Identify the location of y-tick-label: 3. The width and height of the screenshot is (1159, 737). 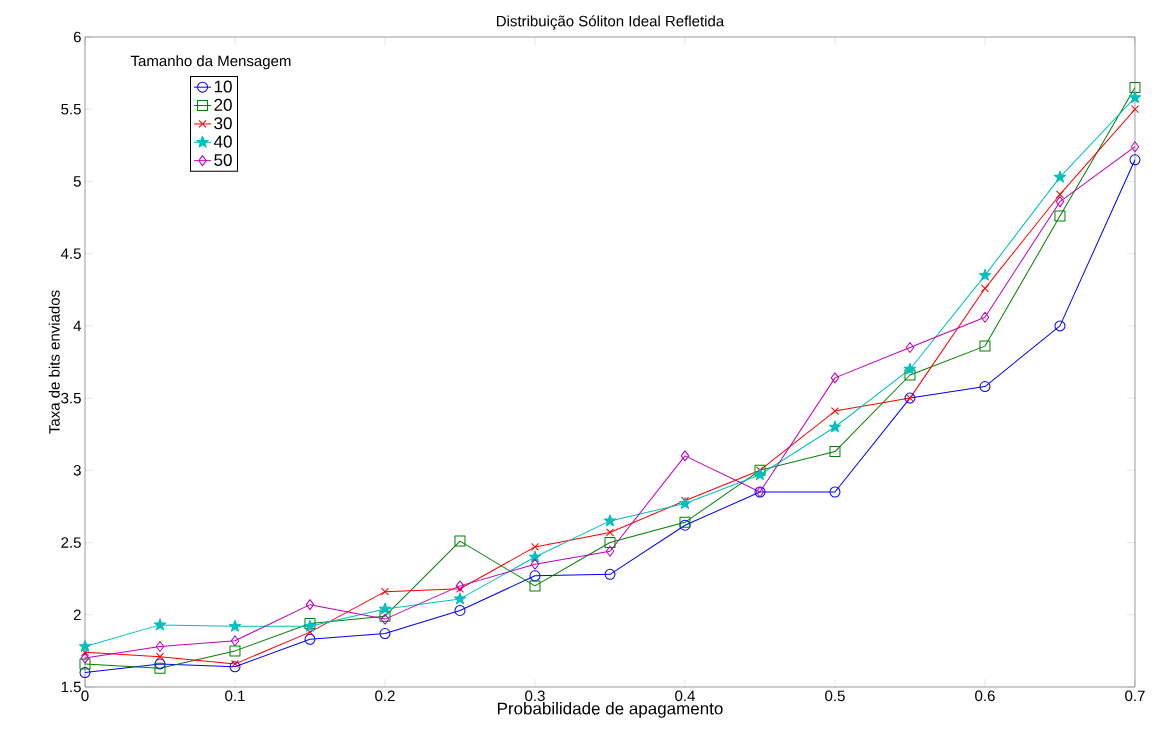
(77, 470).